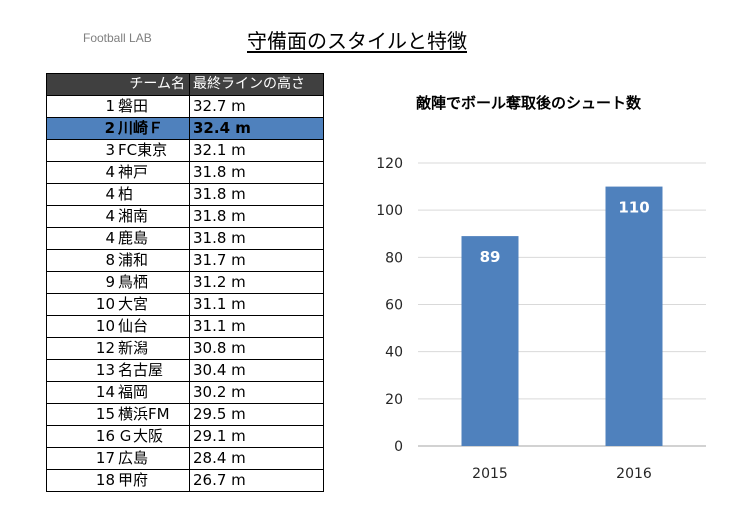 The image size is (745, 519). What do you see at coordinates (562, 316) in the screenshot?
I see `bars: 89 110` at bounding box center [562, 316].